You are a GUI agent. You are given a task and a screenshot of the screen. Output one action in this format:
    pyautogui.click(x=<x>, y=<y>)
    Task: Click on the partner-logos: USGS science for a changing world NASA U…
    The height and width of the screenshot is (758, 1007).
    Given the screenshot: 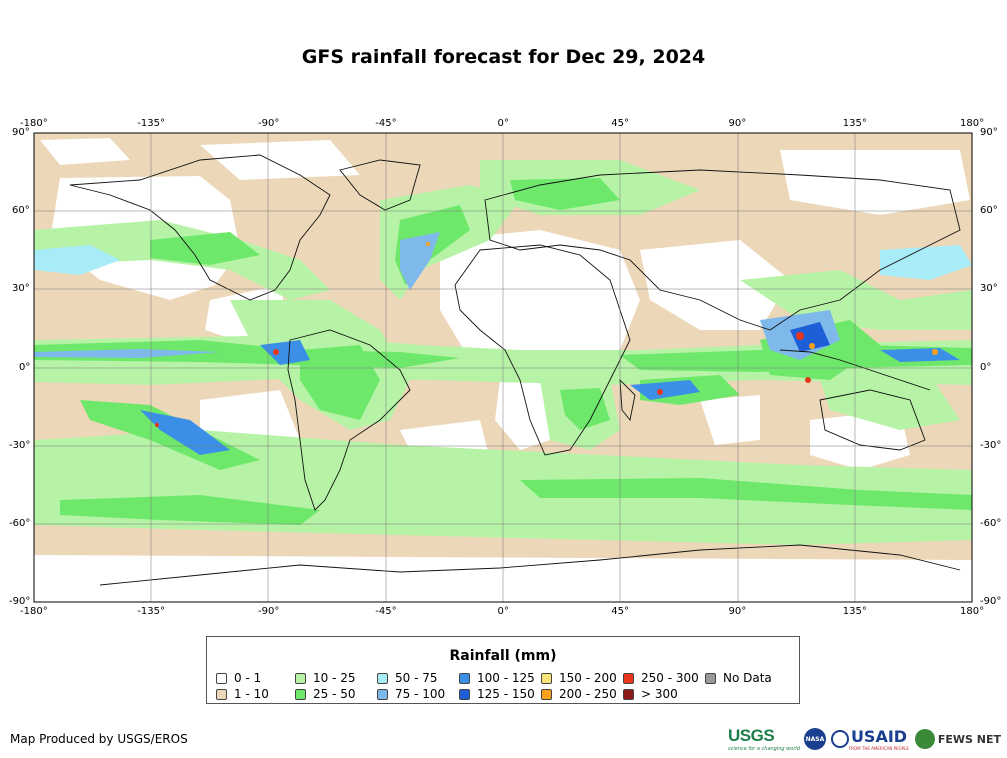 What is the action you would take?
    pyautogui.click(x=864, y=739)
    